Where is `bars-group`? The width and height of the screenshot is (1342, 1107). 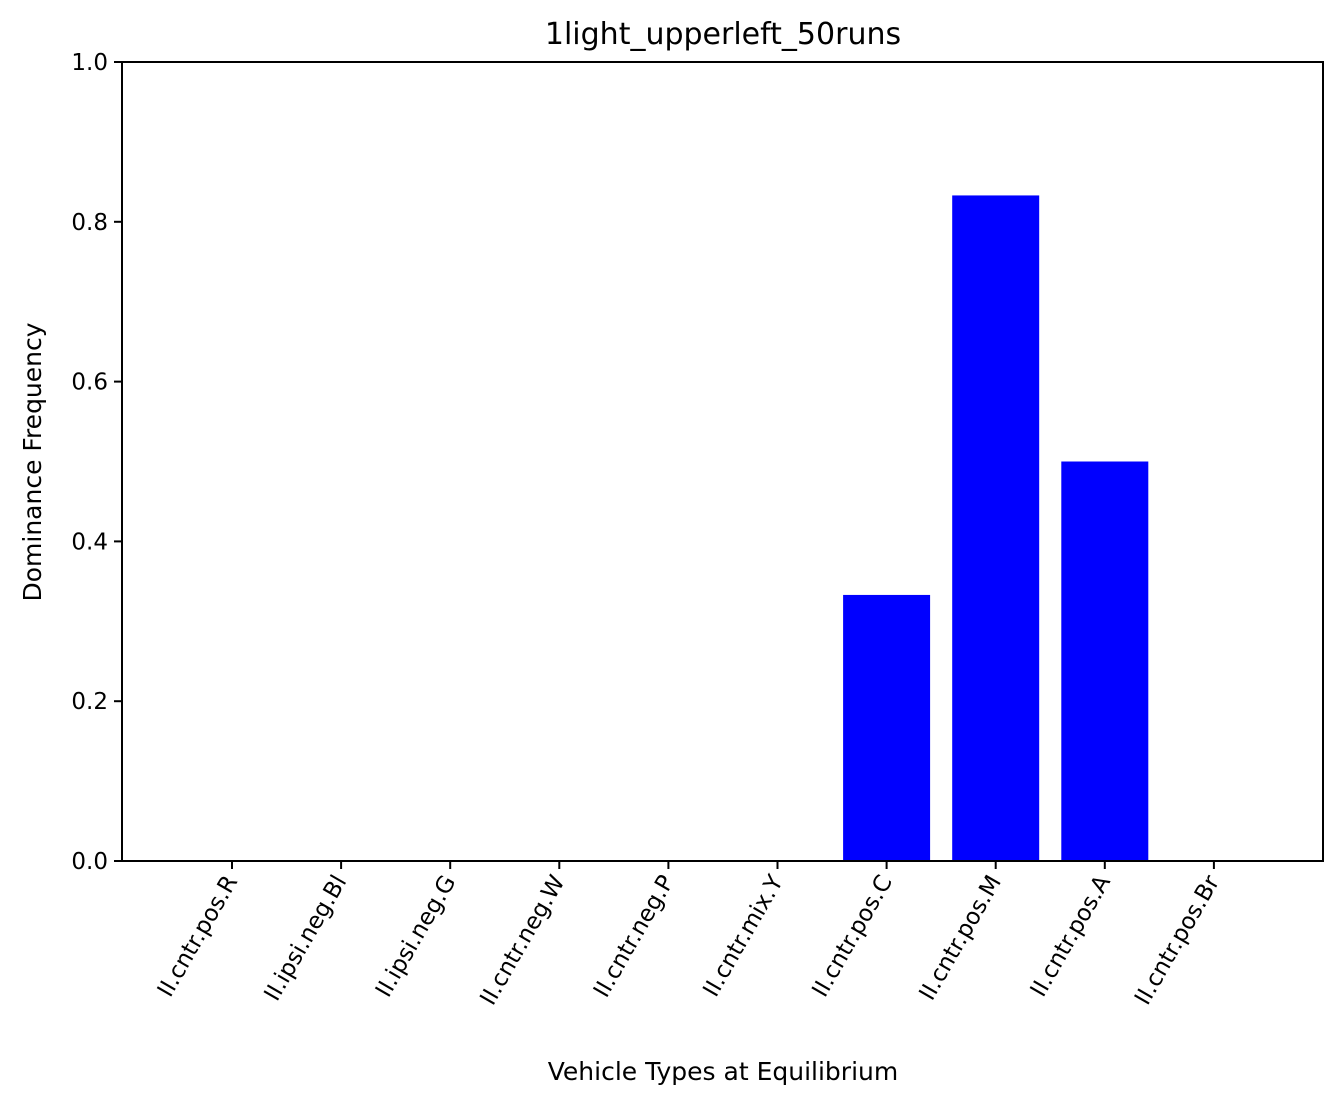
bars-group is located at coordinates (996, 528).